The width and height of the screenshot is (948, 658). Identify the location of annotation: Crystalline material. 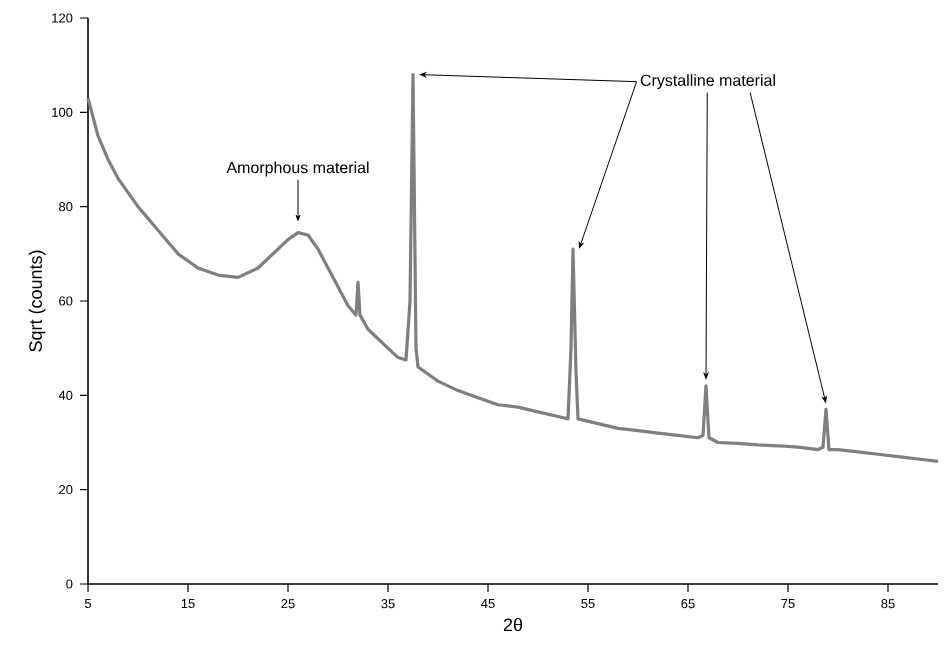
(707, 82).